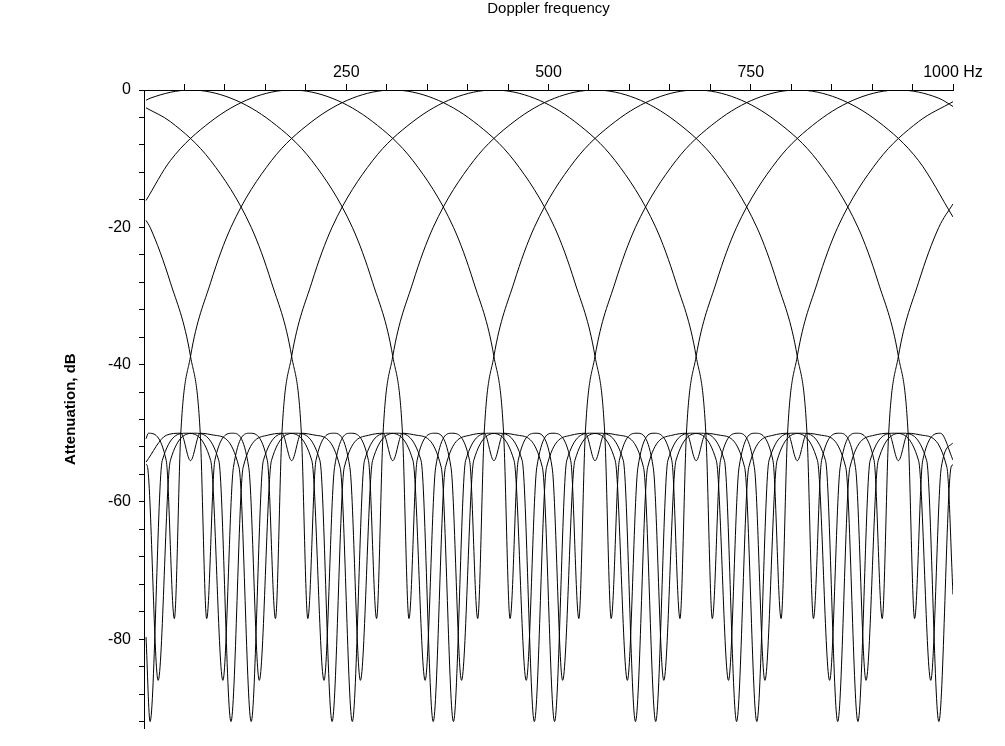 Image resolution: width=1005 pixels, height=746 pixels. I want to click on x-tick-label: 250, so click(346, 71).